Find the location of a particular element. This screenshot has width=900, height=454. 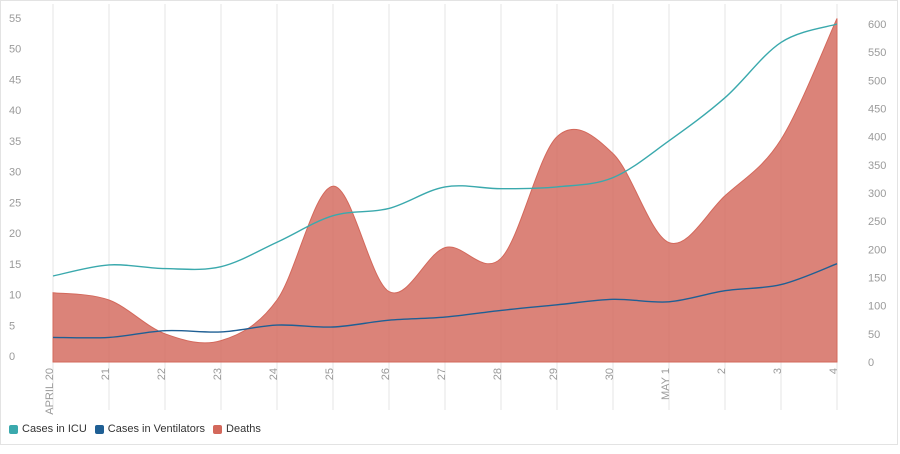

legend-item-cases-in-icu: Cases in ICU is located at coordinates (48, 429).